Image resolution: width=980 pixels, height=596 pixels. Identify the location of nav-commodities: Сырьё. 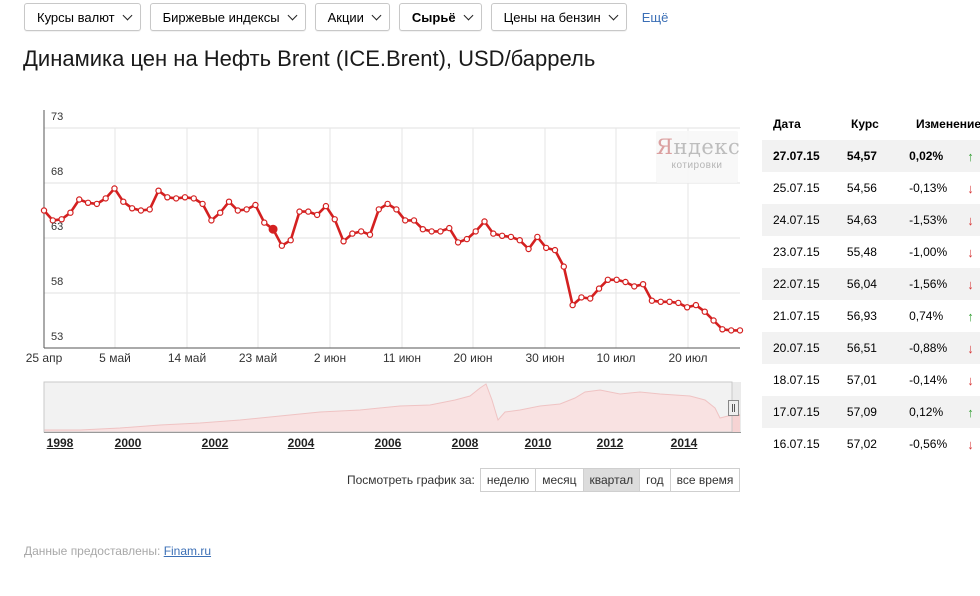
(440, 17).